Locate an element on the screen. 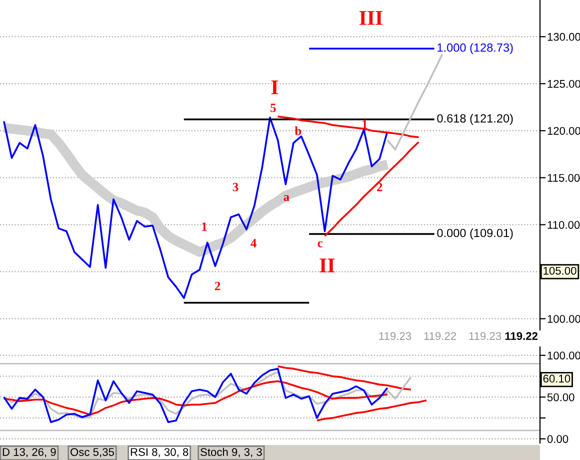  annotation: a is located at coordinates (287, 198).